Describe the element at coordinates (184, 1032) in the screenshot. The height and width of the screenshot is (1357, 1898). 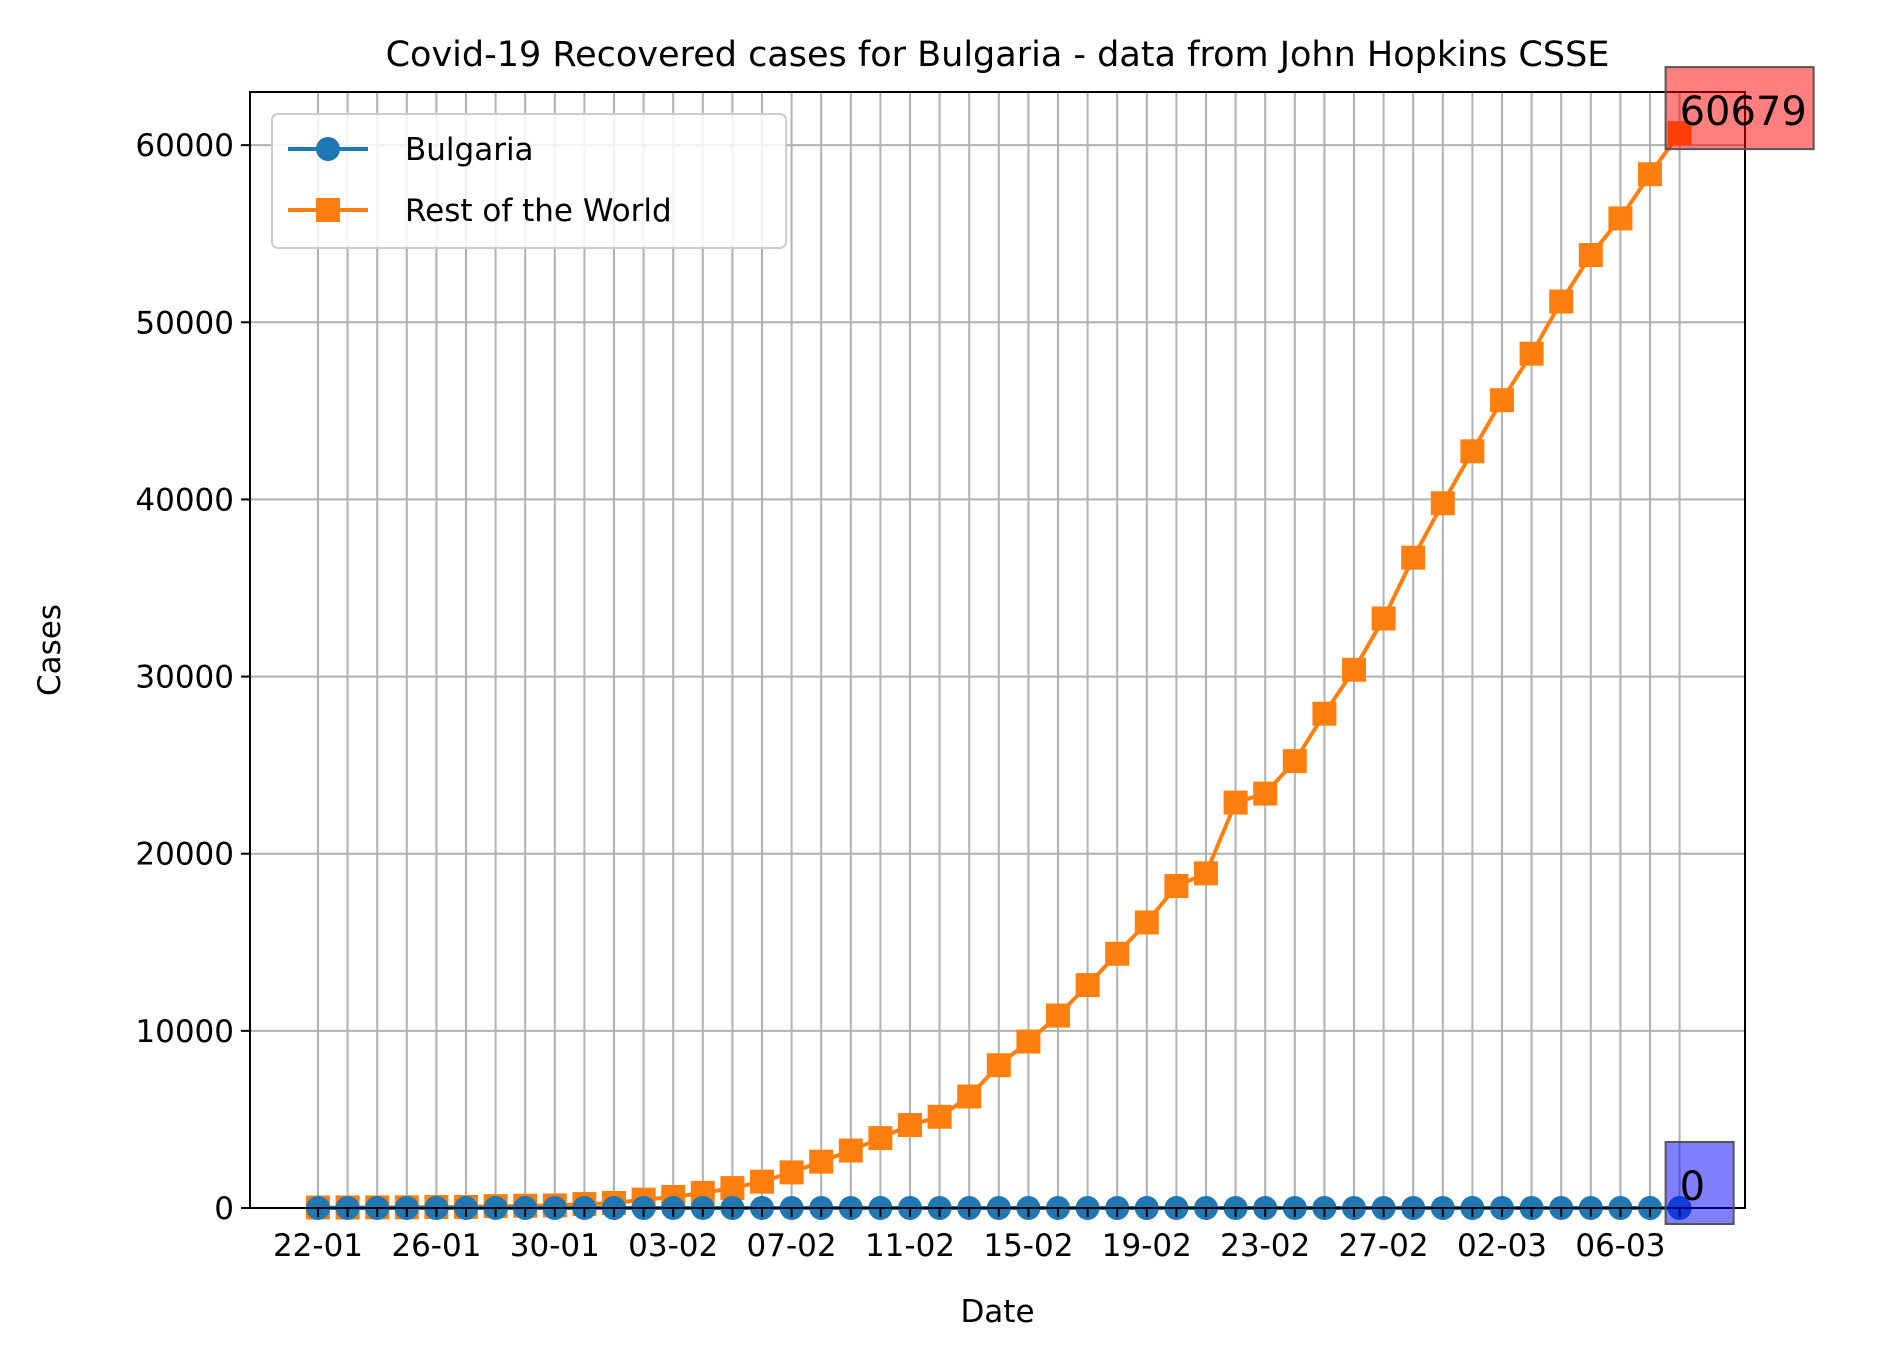
I see `y-tick-label: 10000` at that location.